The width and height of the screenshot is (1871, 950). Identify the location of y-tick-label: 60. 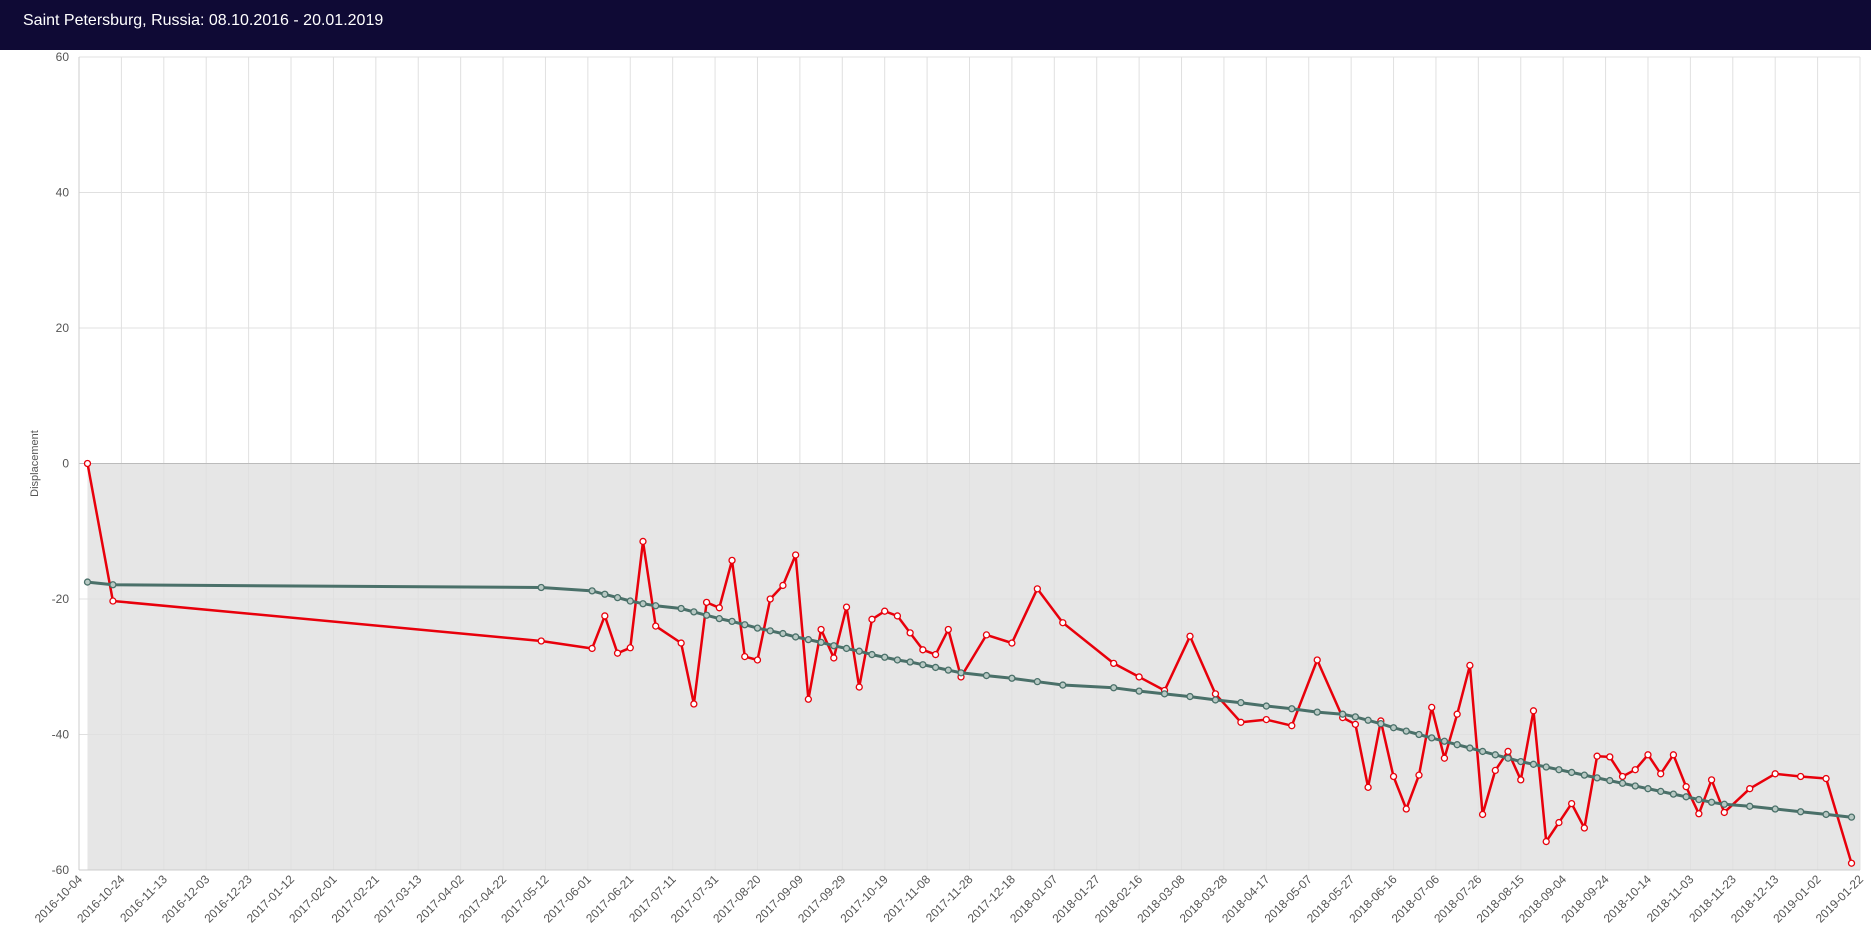
(63, 57).